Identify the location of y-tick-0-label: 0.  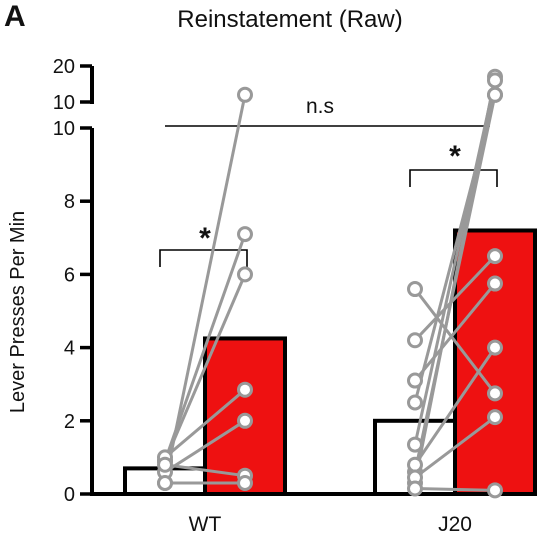
(69, 495).